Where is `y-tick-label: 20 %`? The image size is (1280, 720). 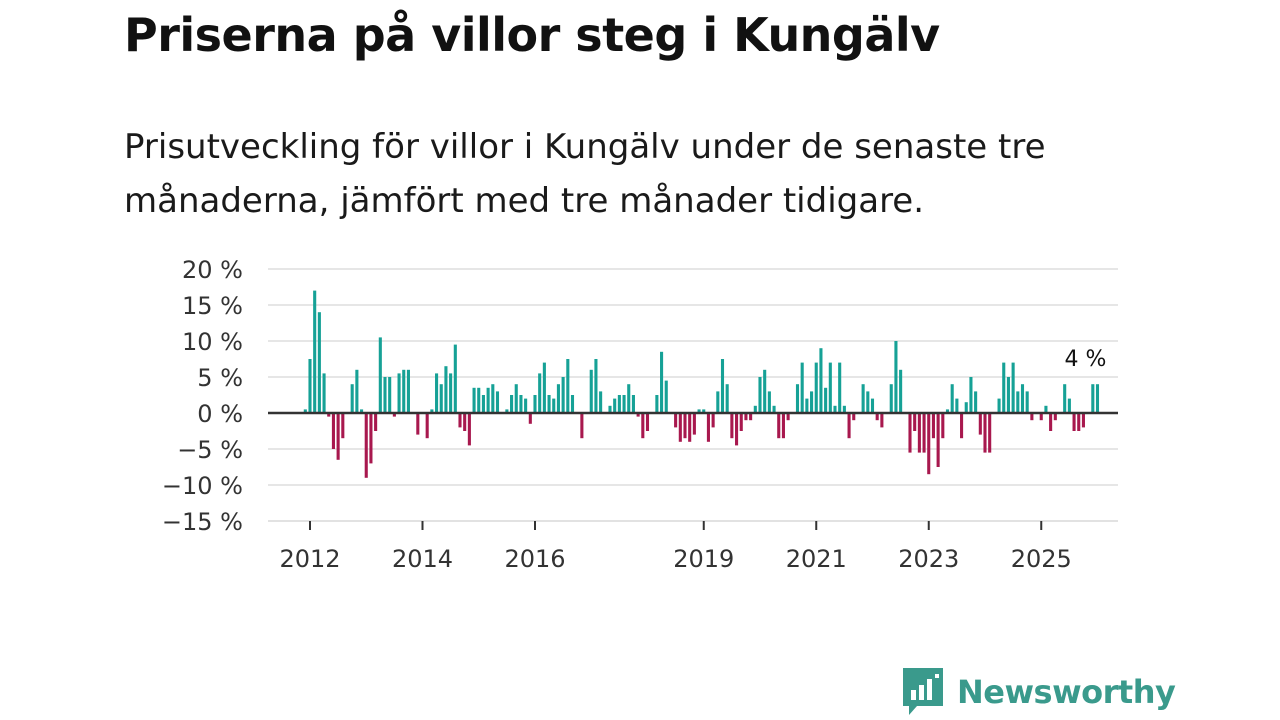
y-tick-label: 20 % is located at coordinates (212, 270).